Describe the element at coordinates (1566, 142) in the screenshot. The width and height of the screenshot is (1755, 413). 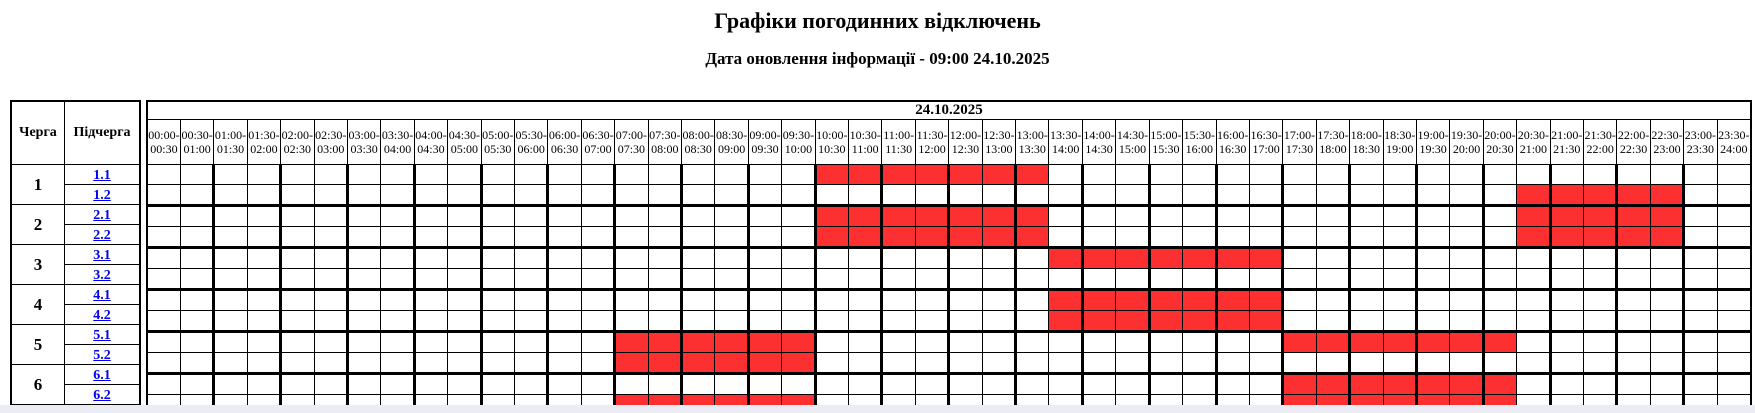
I see `time-slot-header: 21:00- 21:30` at that location.